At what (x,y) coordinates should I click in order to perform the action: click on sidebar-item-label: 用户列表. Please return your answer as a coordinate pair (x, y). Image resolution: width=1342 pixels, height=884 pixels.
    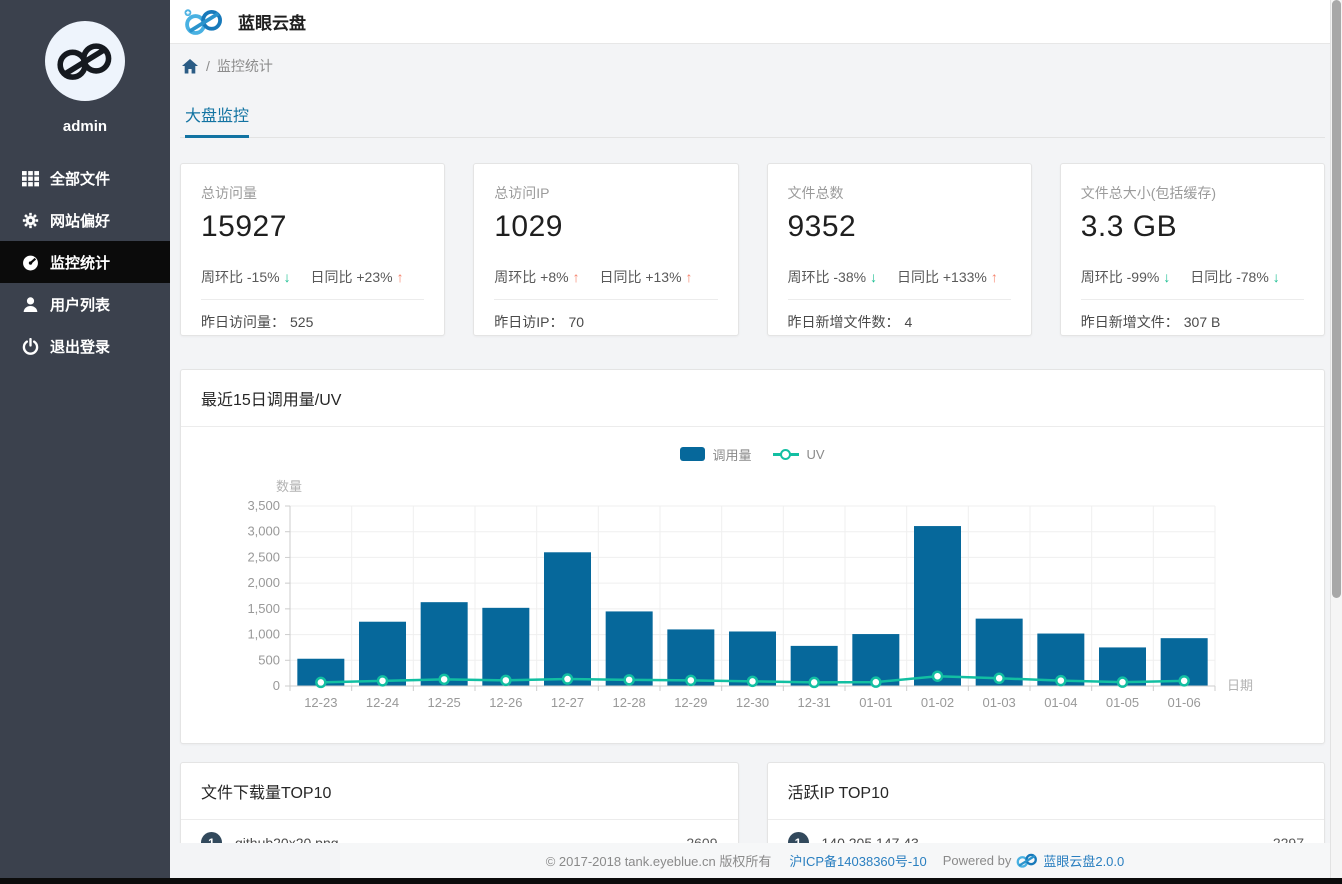
    Looking at the image, I should click on (80, 305).